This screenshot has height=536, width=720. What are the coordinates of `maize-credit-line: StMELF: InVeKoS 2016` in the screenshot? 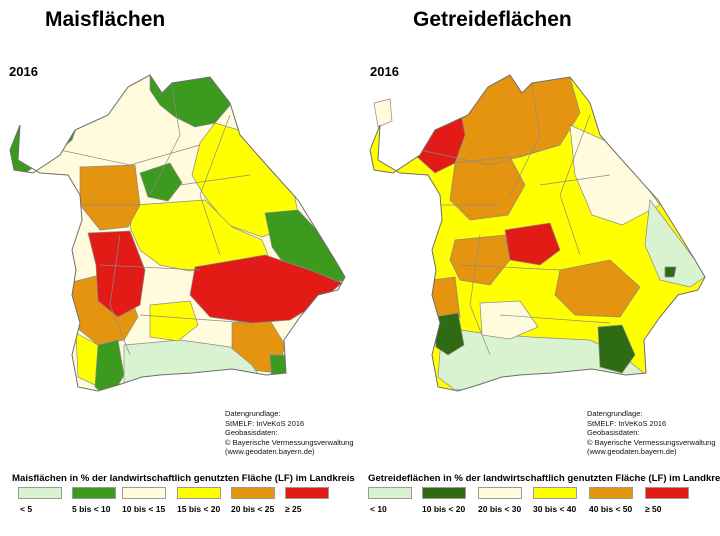 It's located at (265, 423).